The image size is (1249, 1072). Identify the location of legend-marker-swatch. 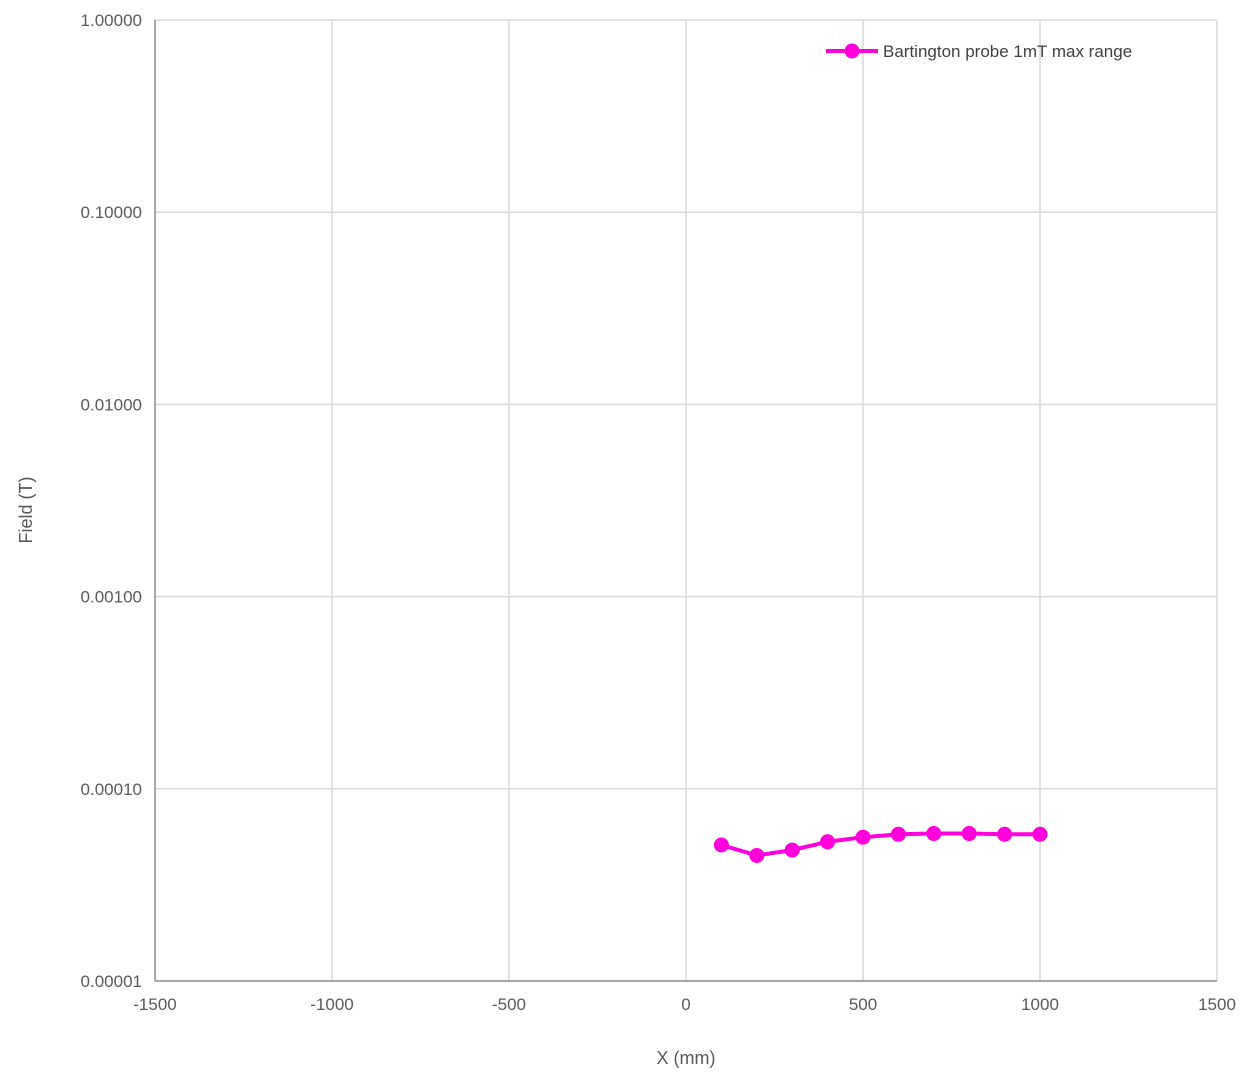
(852, 51).